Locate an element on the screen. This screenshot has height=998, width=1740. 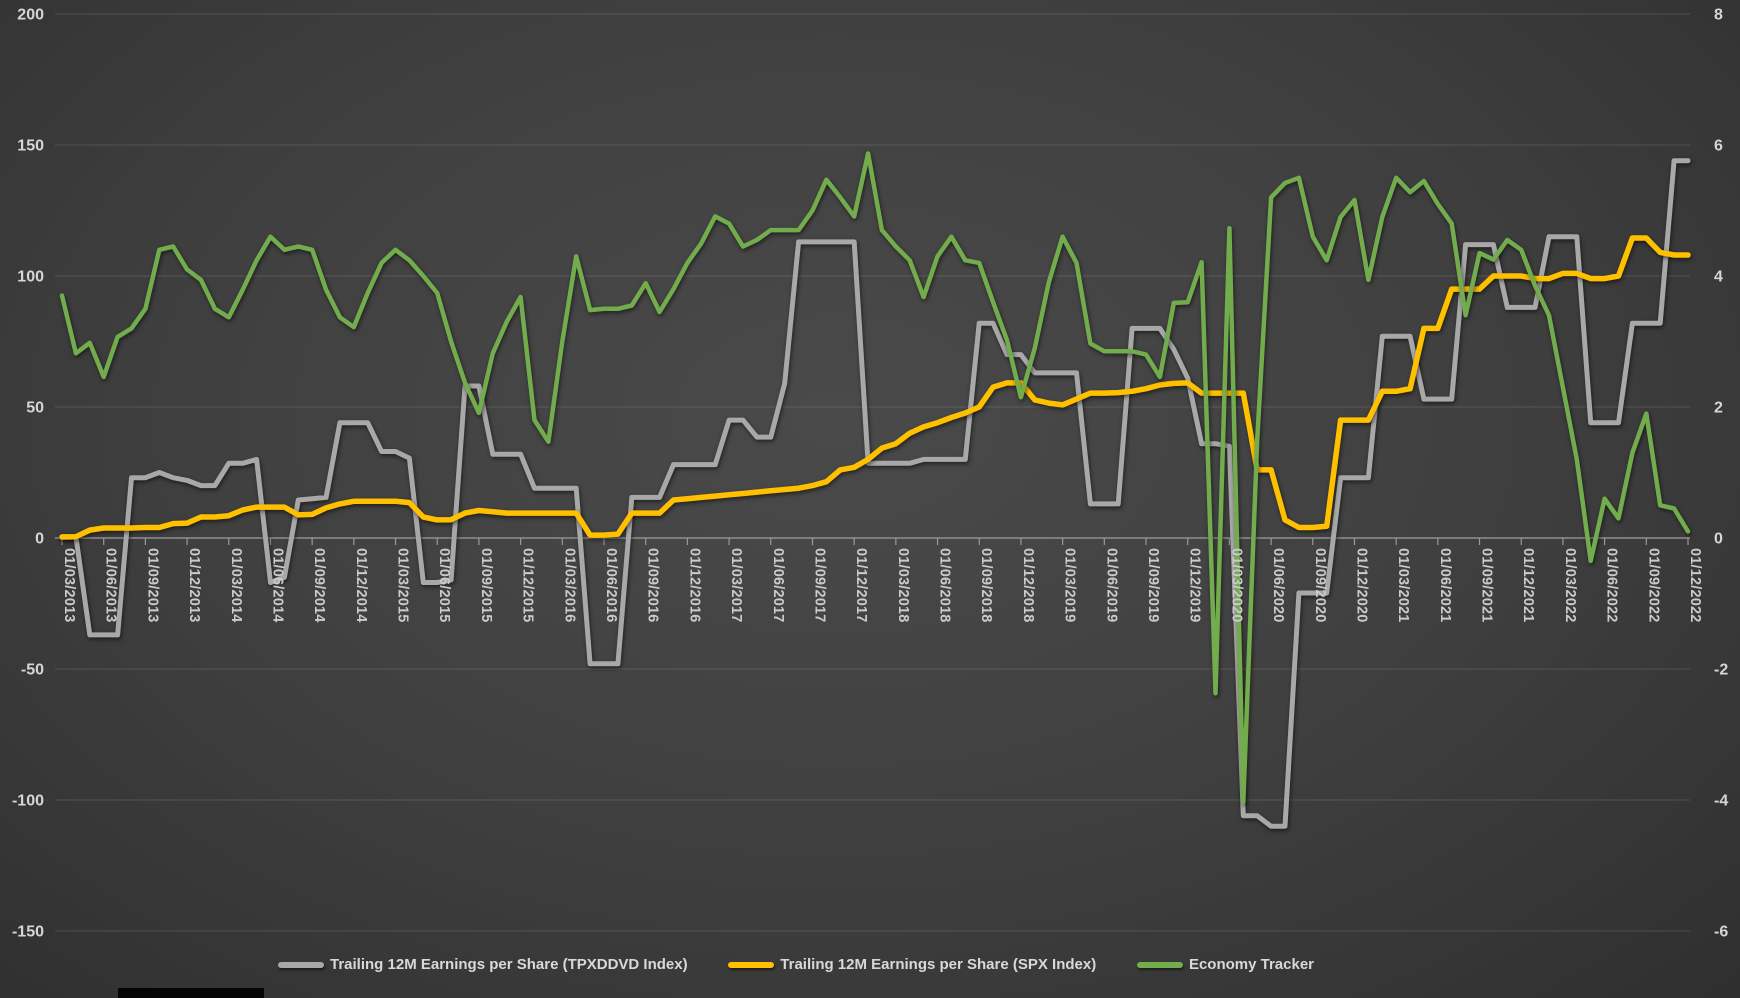
x-axis-tick-label: 01/06/2021 is located at coordinates (1445, 585).